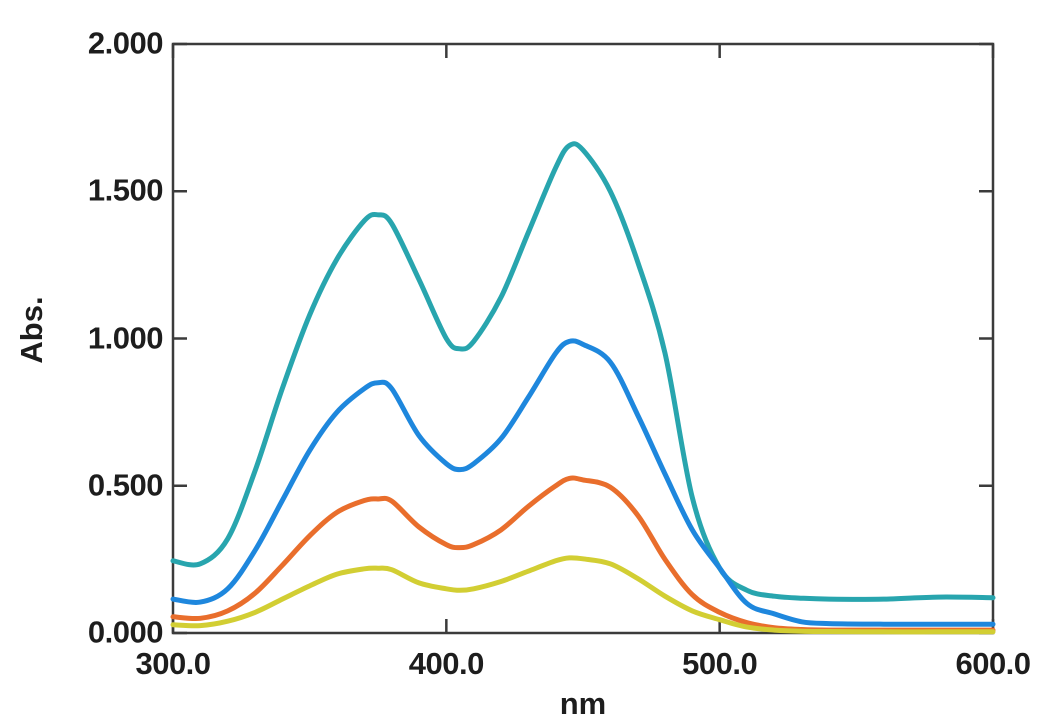 The width and height of the screenshot is (1038, 728). Describe the element at coordinates (125, 485) in the screenshot. I see `y-tick-label: 0.500` at that location.